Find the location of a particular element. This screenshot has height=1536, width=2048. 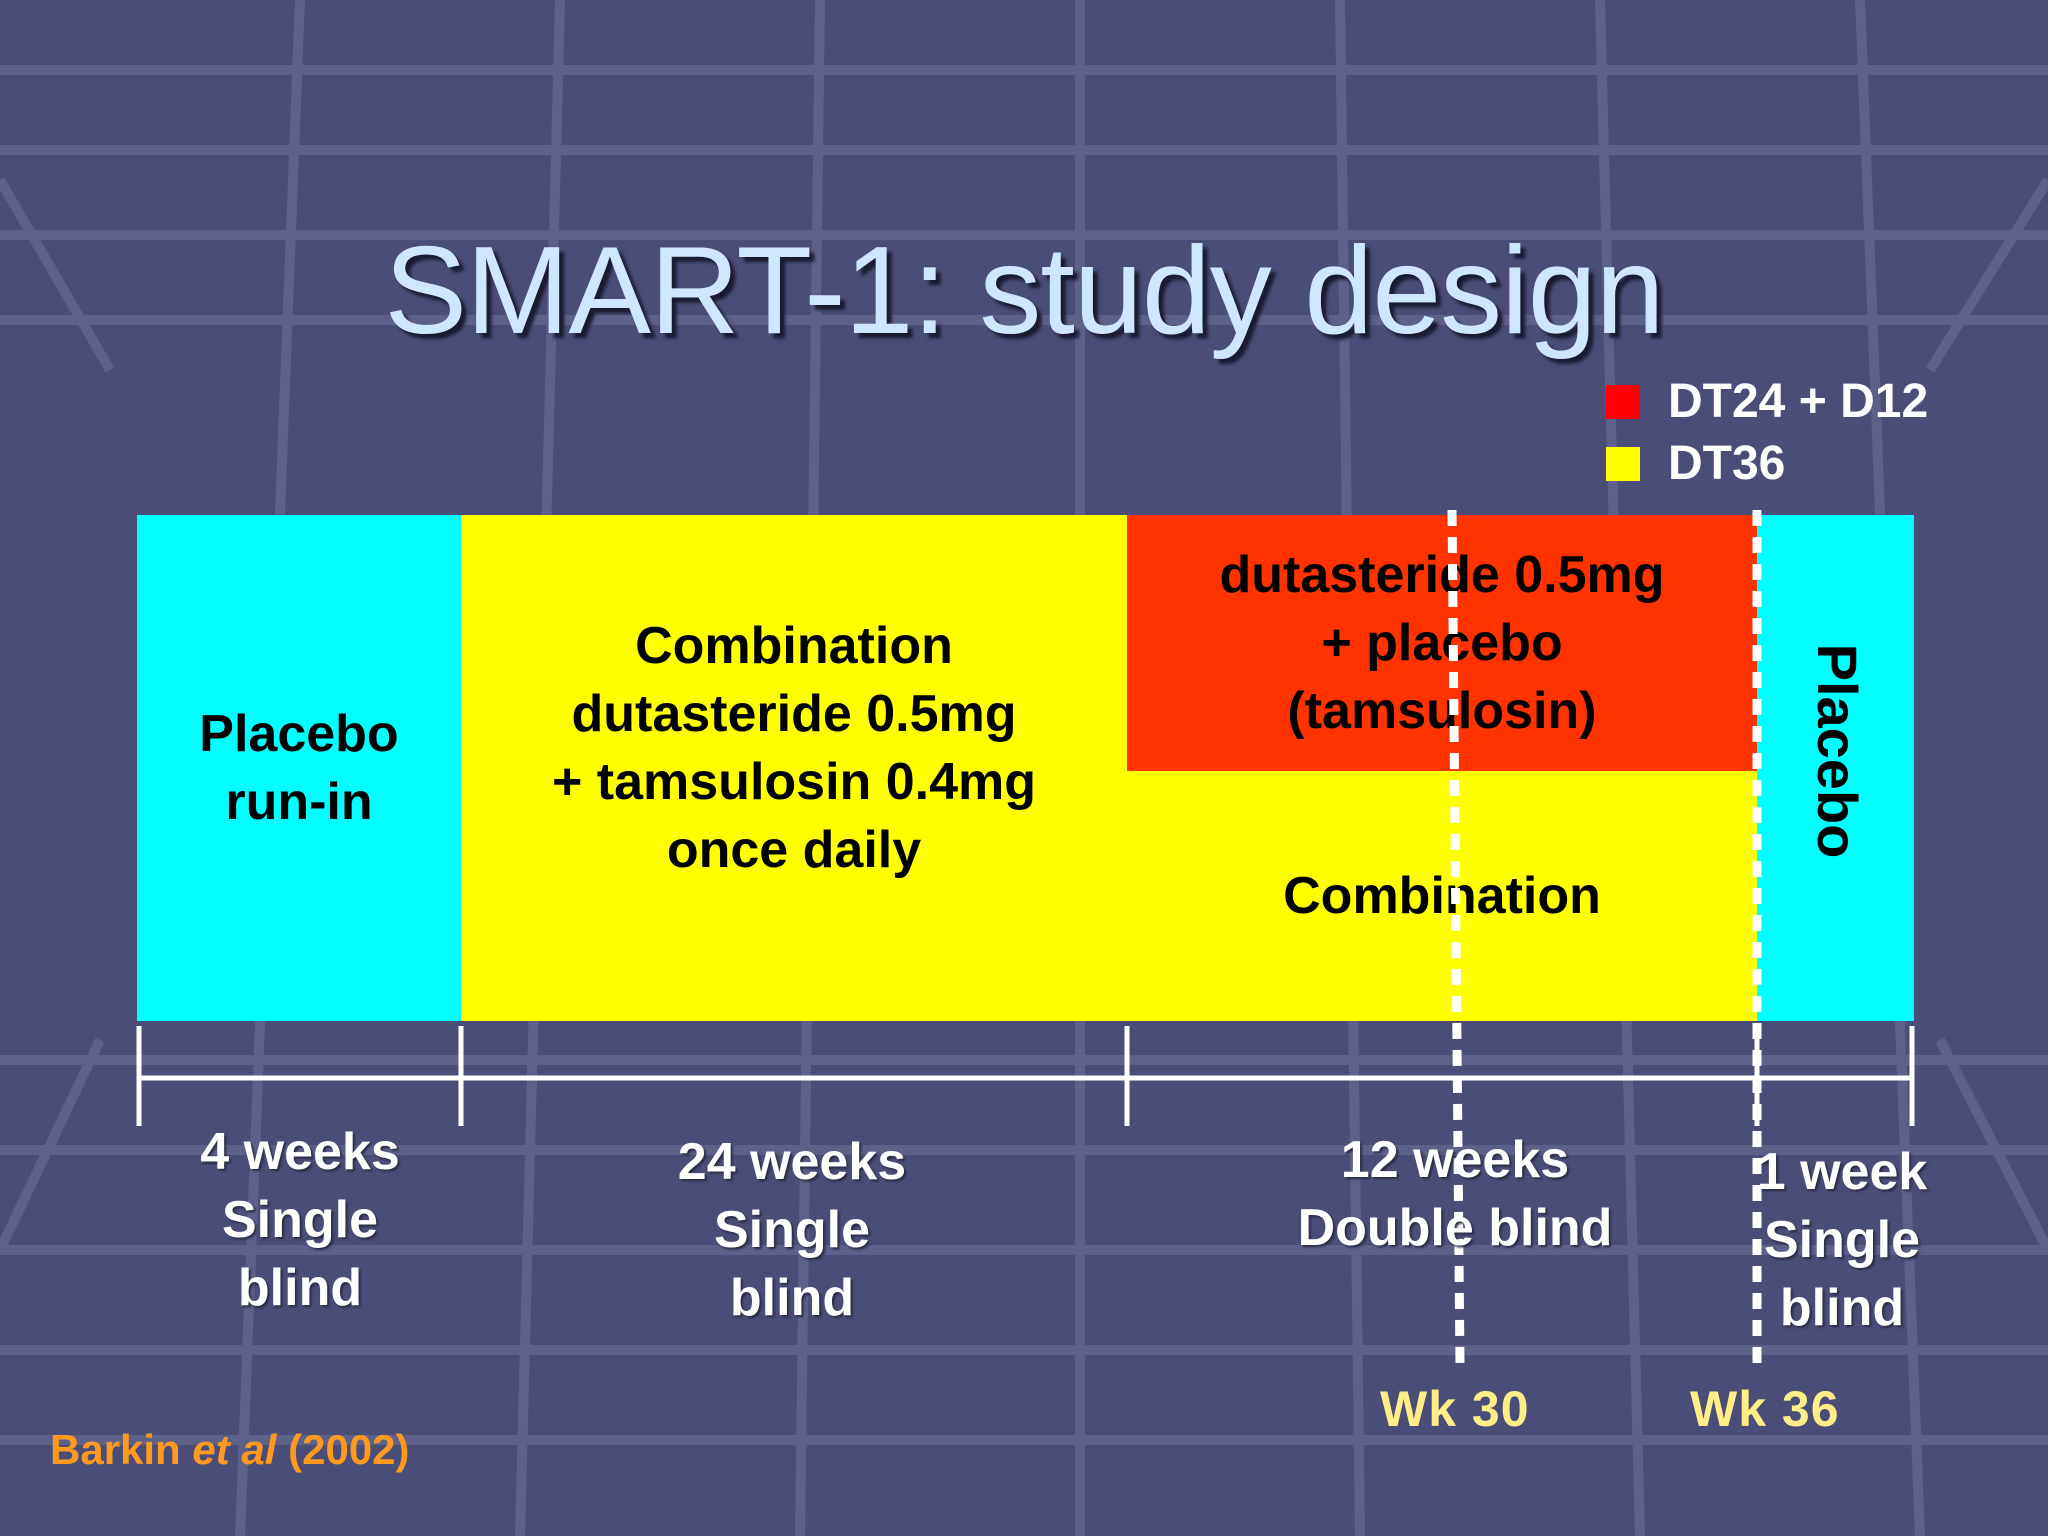

timeline-line: 24 weeks is located at coordinates (792, 1162).